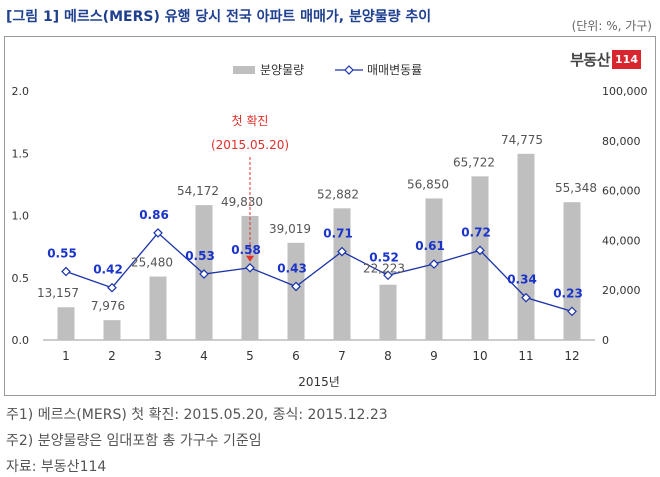 This screenshot has width=660, height=477. What do you see at coordinates (242, 202) in the screenshot?
I see `bar-value-label: 49,830` at bounding box center [242, 202].